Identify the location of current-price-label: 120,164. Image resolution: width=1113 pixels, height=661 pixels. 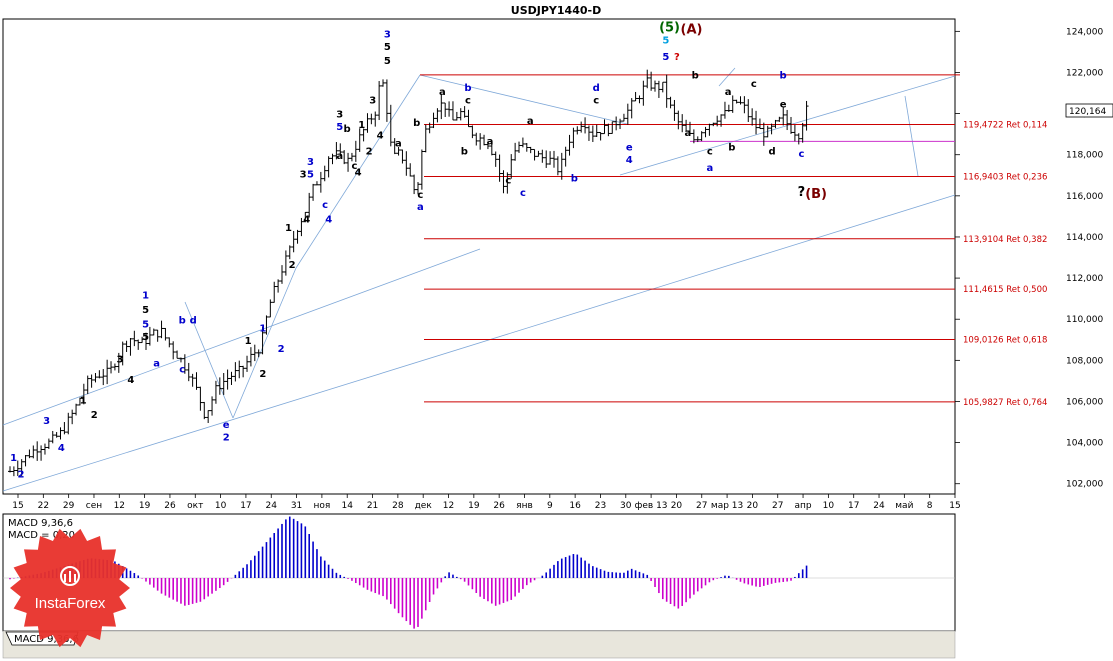
(1087, 112).